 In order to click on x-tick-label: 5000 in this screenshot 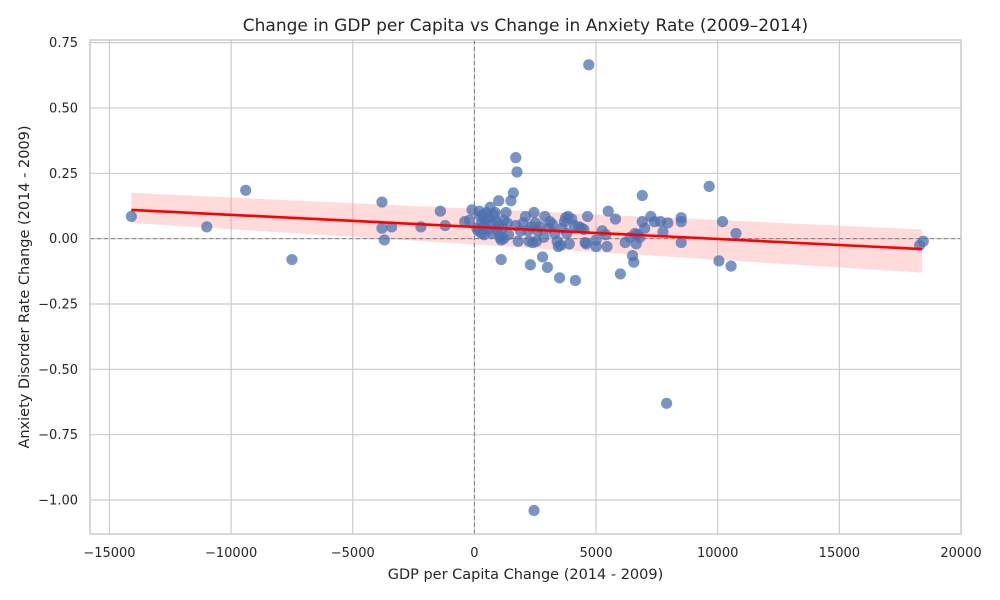, I will do `click(596, 553)`.